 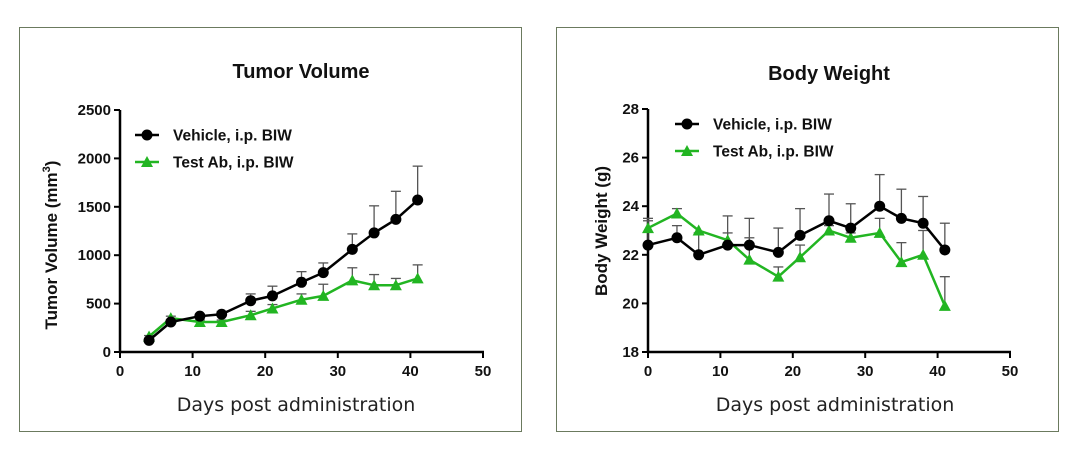 I want to click on y-tick-label: 18, so click(x=630, y=352).